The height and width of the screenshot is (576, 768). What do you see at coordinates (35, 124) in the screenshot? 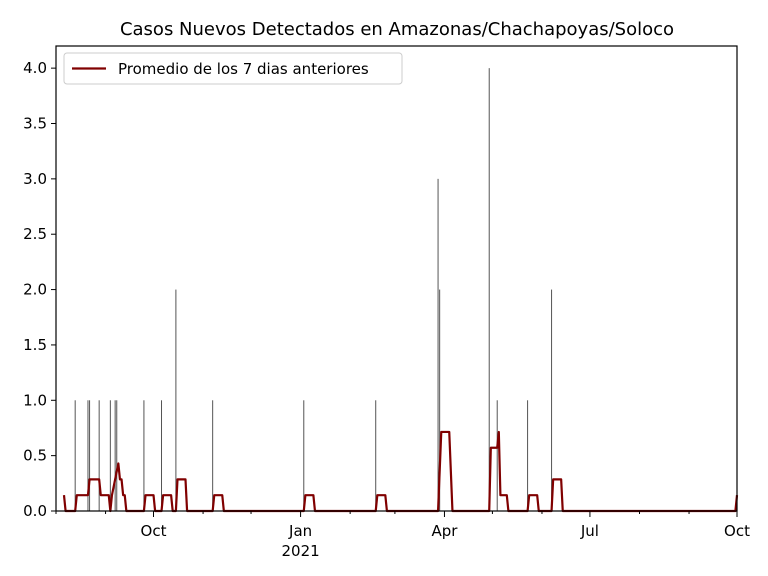
I see `y-tick-label-7: 3.5` at bounding box center [35, 124].